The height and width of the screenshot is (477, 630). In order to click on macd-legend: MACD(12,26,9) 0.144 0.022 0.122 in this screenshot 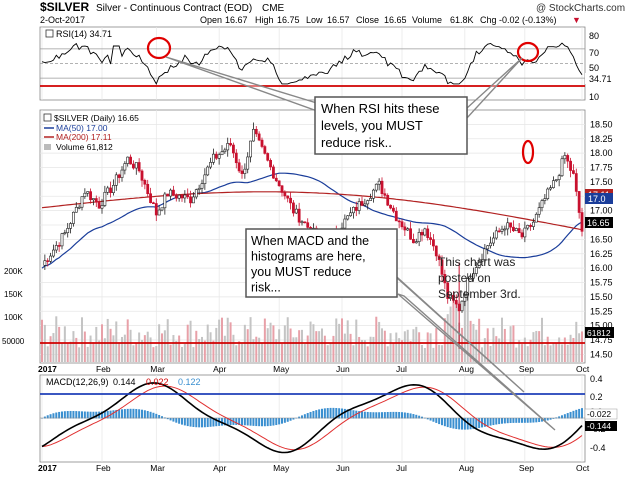, I will do `click(123, 382)`.